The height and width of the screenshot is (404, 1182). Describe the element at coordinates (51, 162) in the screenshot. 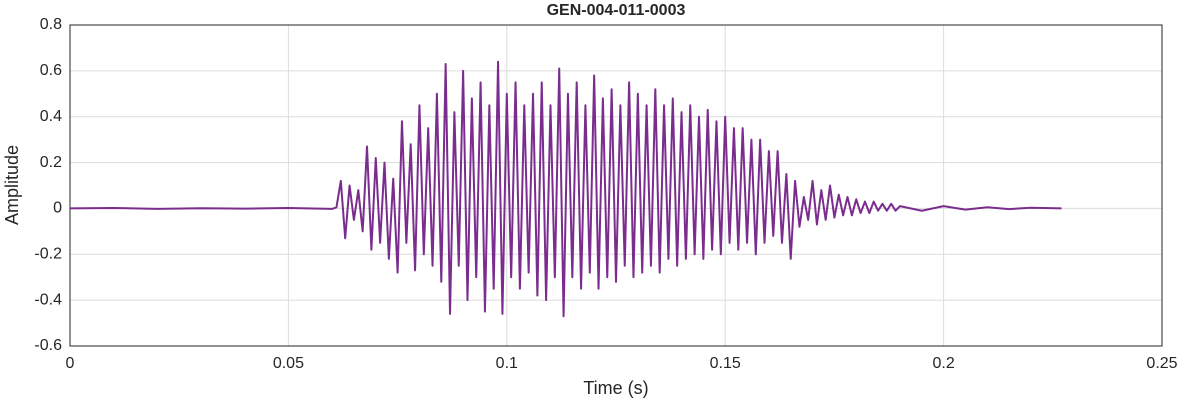

I see `y-tick-label: 0.2` at that location.